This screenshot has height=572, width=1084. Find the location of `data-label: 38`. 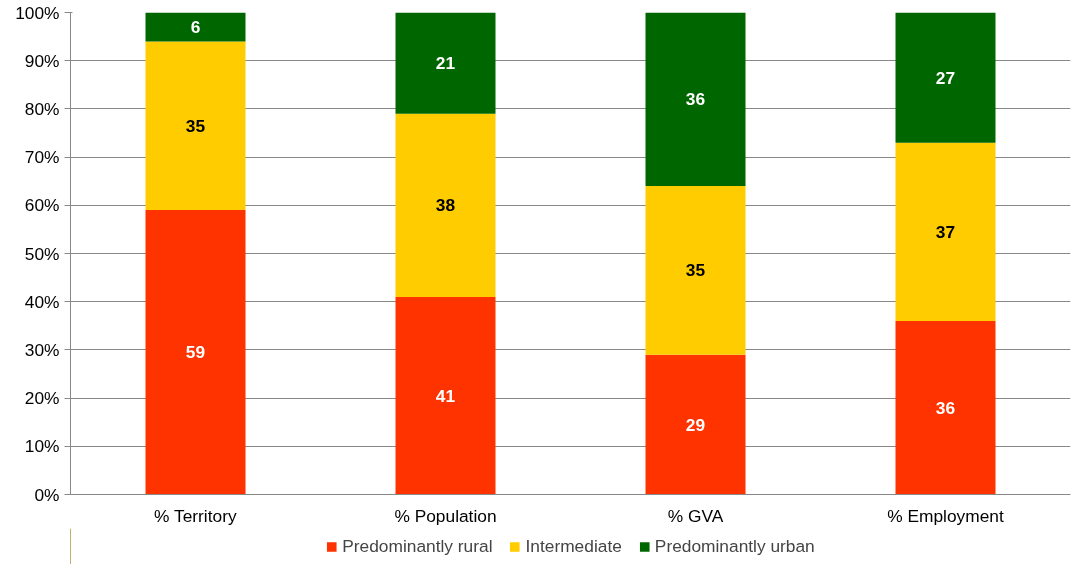

data-label: 38 is located at coordinates (445, 205).